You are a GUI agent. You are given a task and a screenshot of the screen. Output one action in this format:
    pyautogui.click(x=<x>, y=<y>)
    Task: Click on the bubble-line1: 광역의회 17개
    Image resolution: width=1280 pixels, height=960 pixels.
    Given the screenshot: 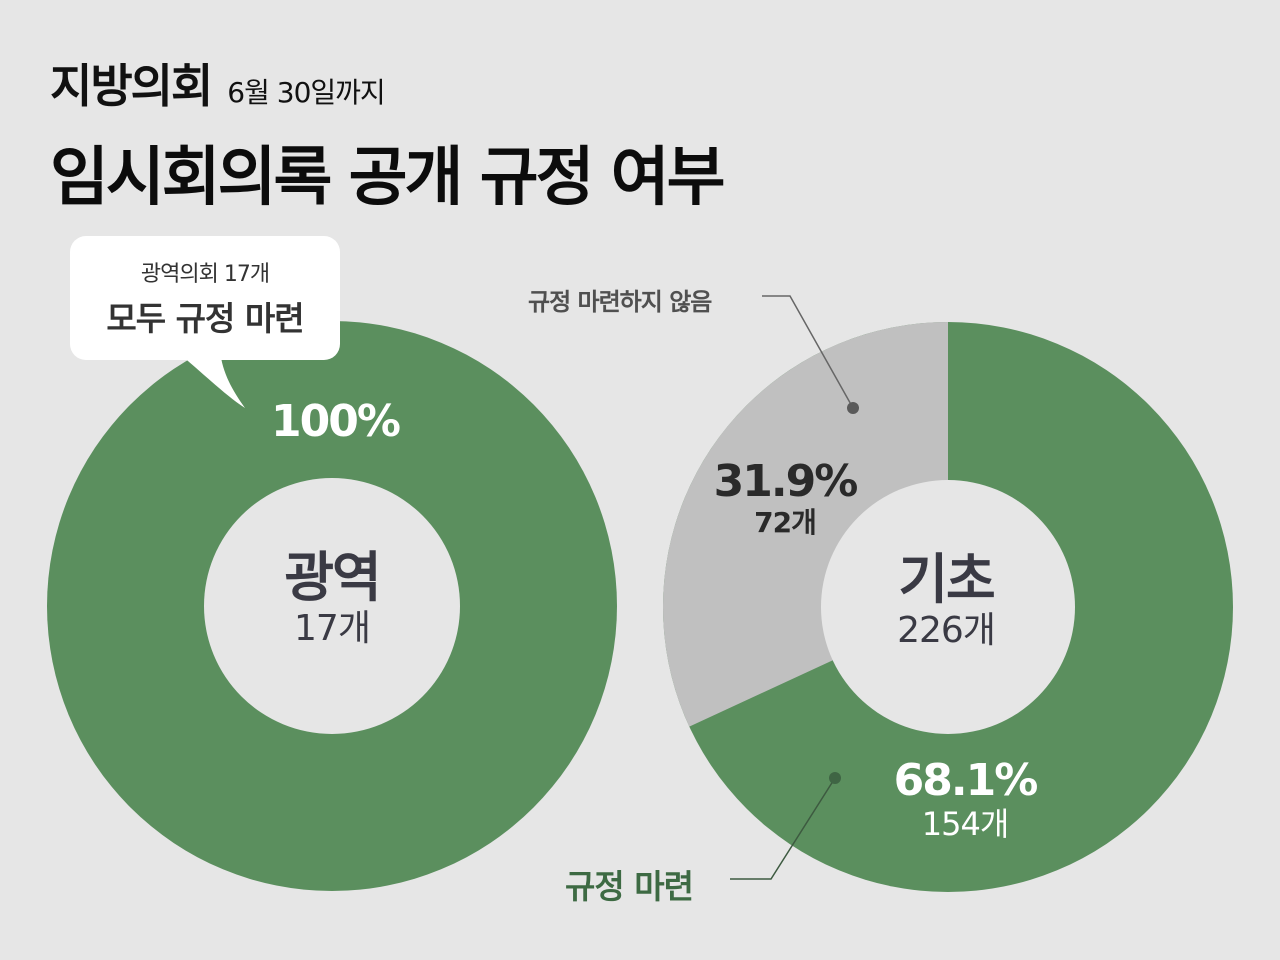 What is the action you would take?
    pyautogui.click(x=205, y=274)
    